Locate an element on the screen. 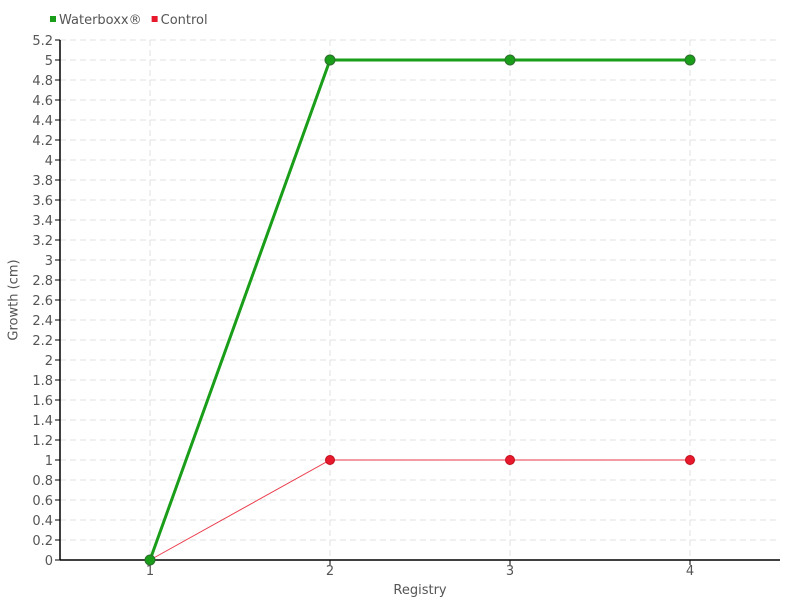 The width and height of the screenshot is (800, 600). y-tick-label: 2 is located at coordinates (49, 361).